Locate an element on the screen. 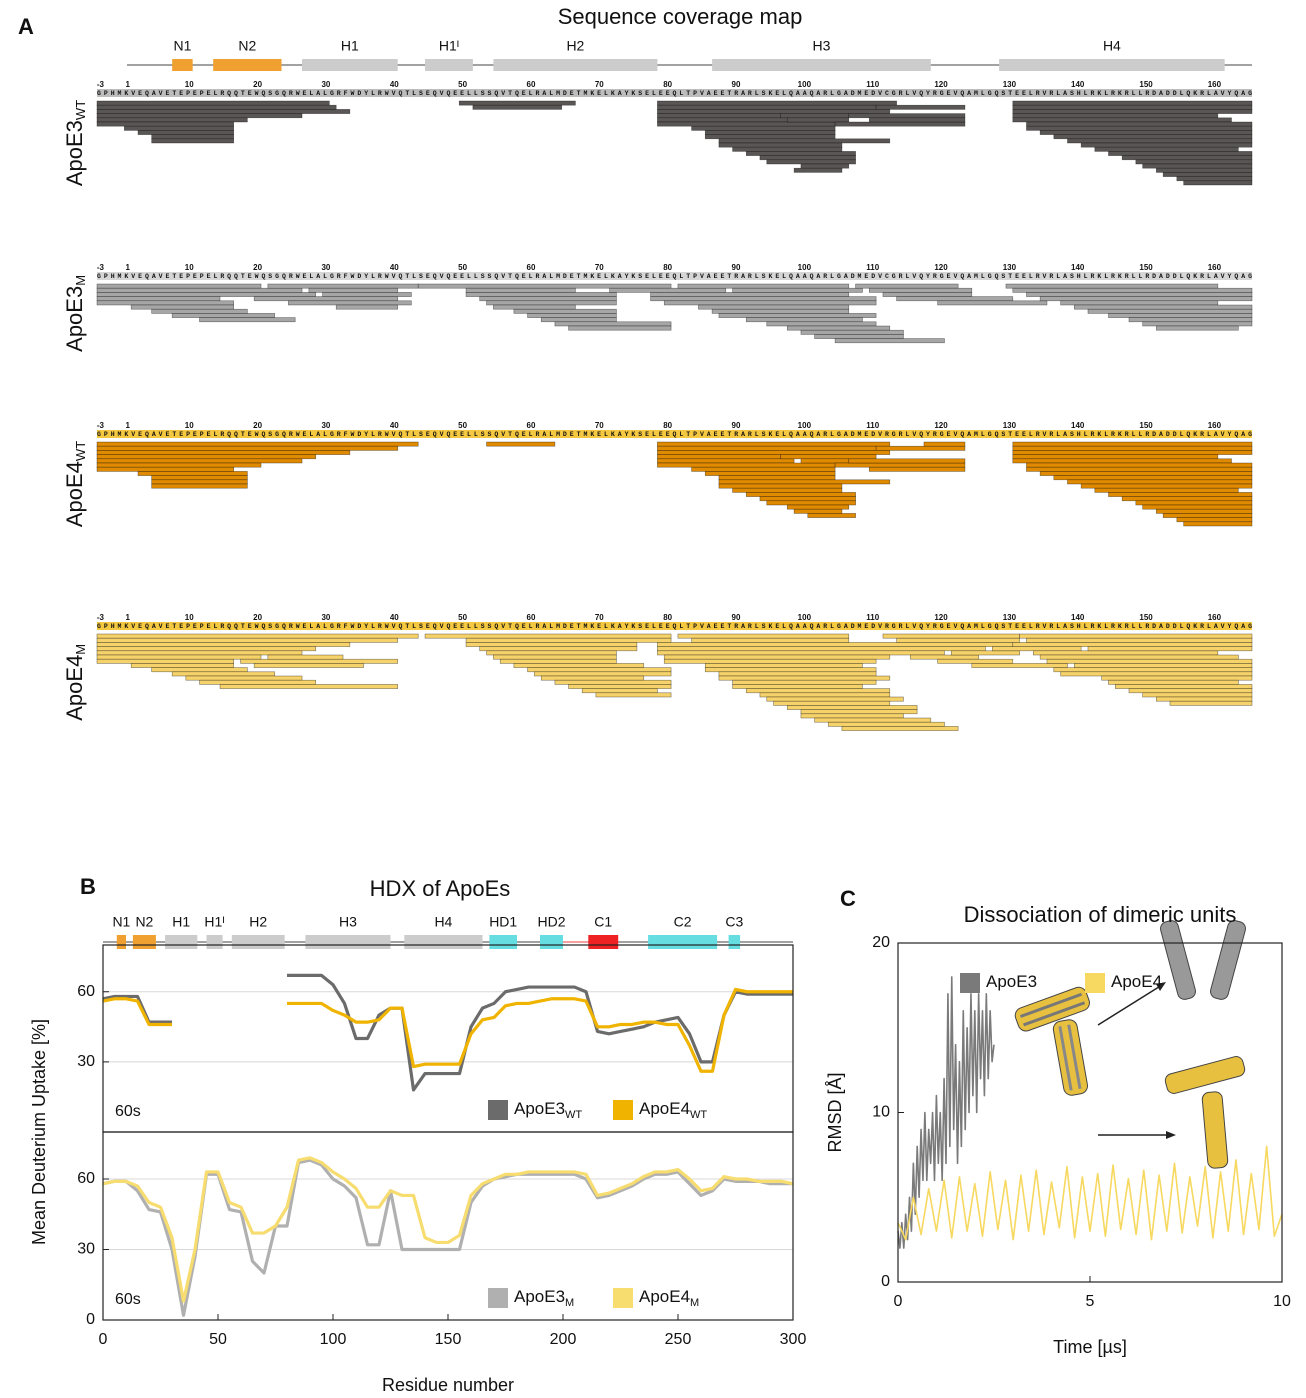 This screenshot has width=1306, height=1398. helix-stripe is located at coordinates (1074, 1057).